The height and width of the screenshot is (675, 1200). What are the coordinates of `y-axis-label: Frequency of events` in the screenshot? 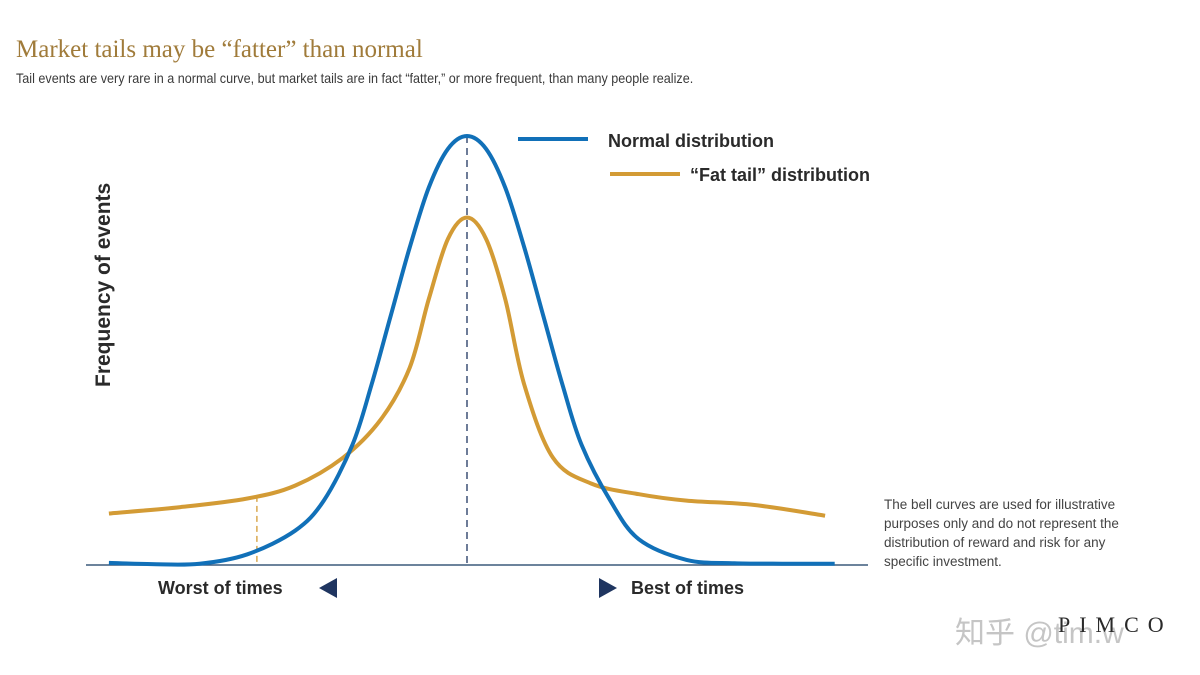 It's located at (103, 285).